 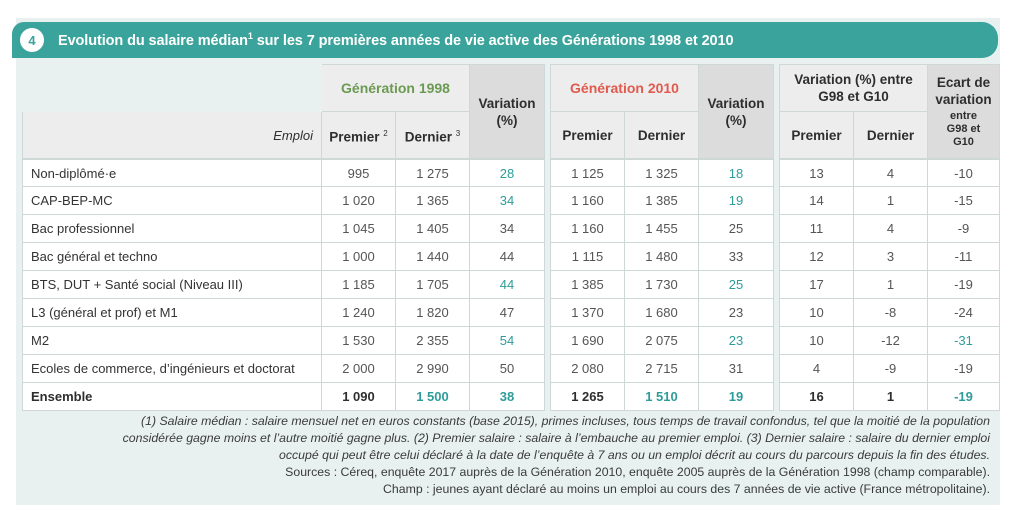 I want to click on premier-2010-cell: 2 080, so click(x=587, y=369).